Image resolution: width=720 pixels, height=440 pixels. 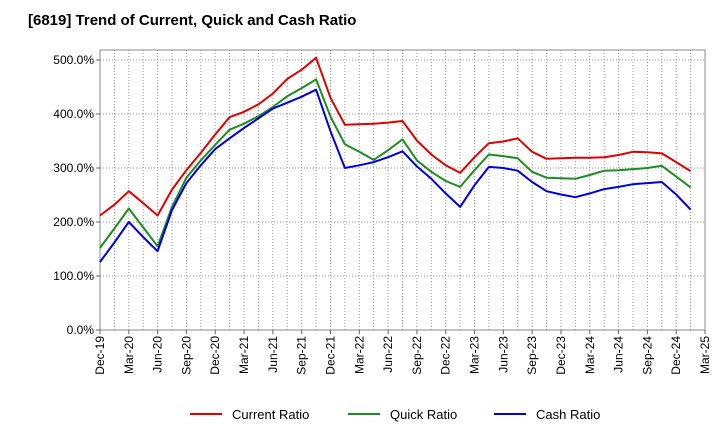 I want to click on x-tick-label: Mar-23, so click(x=475, y=355).